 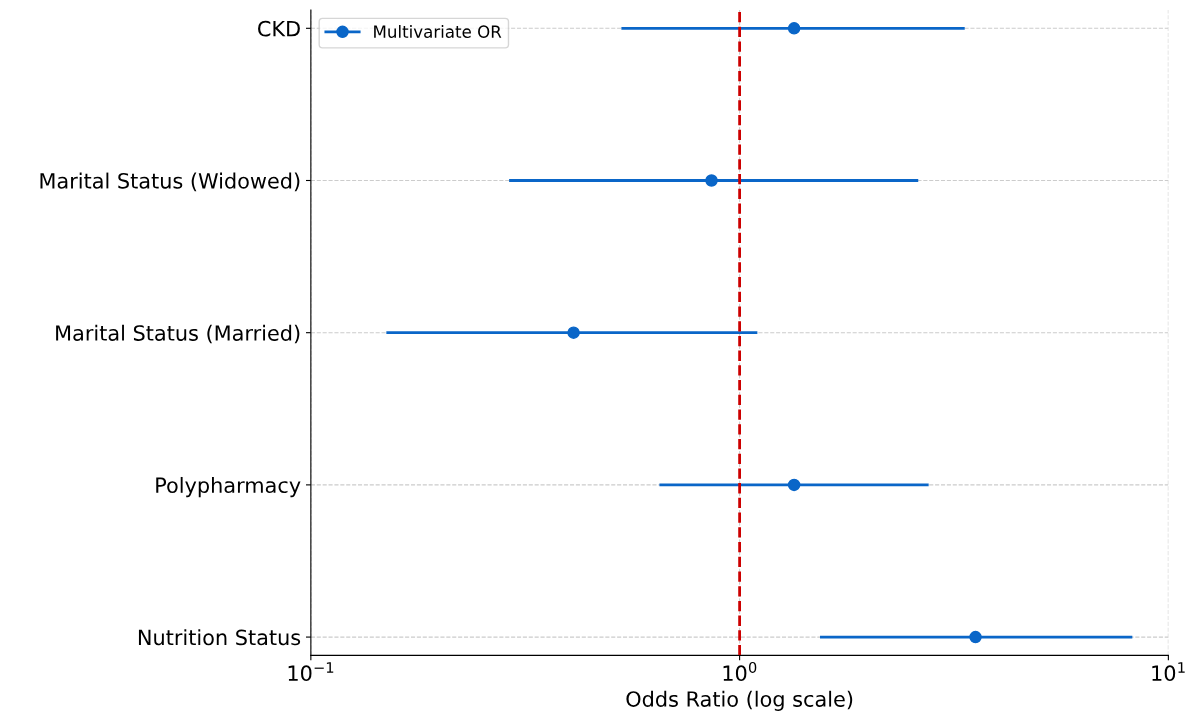 I want to click on y-tick-label: Marital Status (Married), so click(x=178, y=334).